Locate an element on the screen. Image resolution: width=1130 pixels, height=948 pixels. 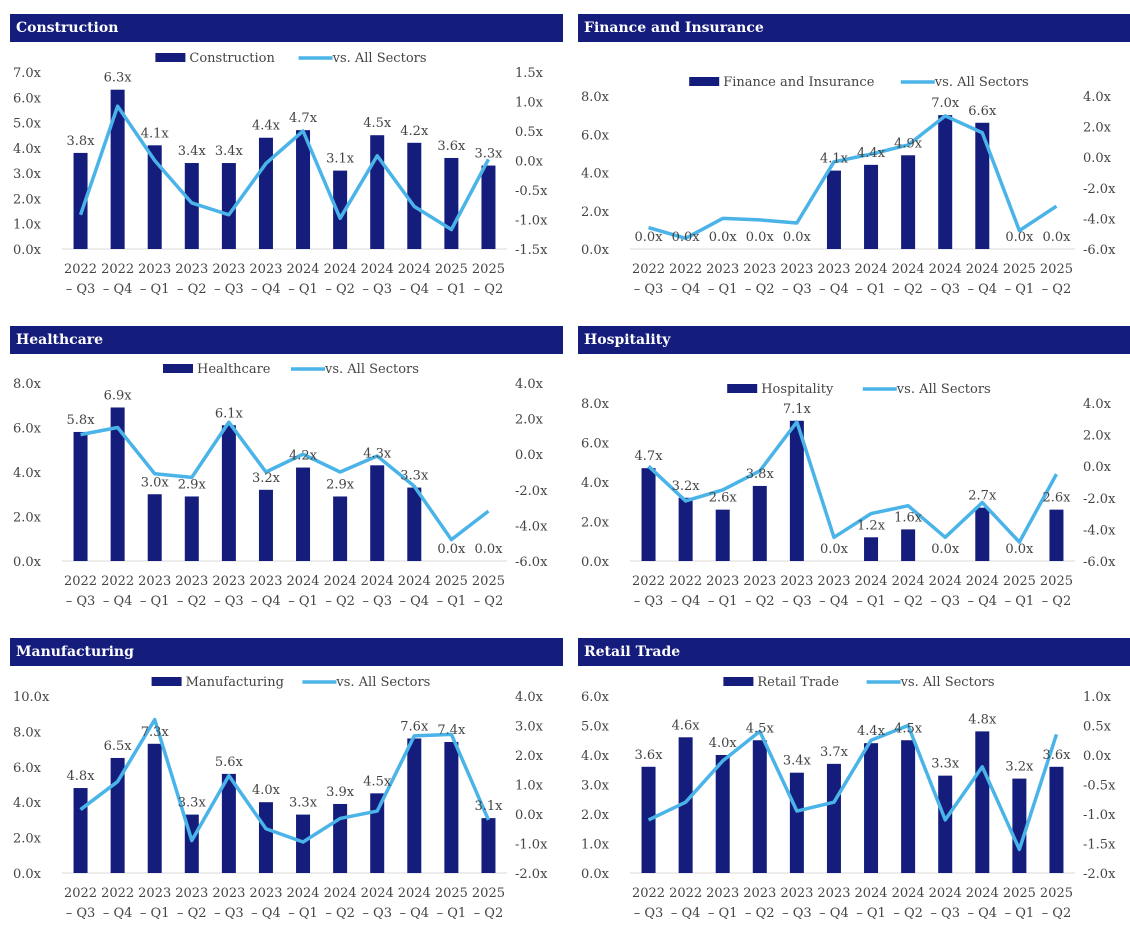
data-label: 4.9x is located at coordinates (908, 143).